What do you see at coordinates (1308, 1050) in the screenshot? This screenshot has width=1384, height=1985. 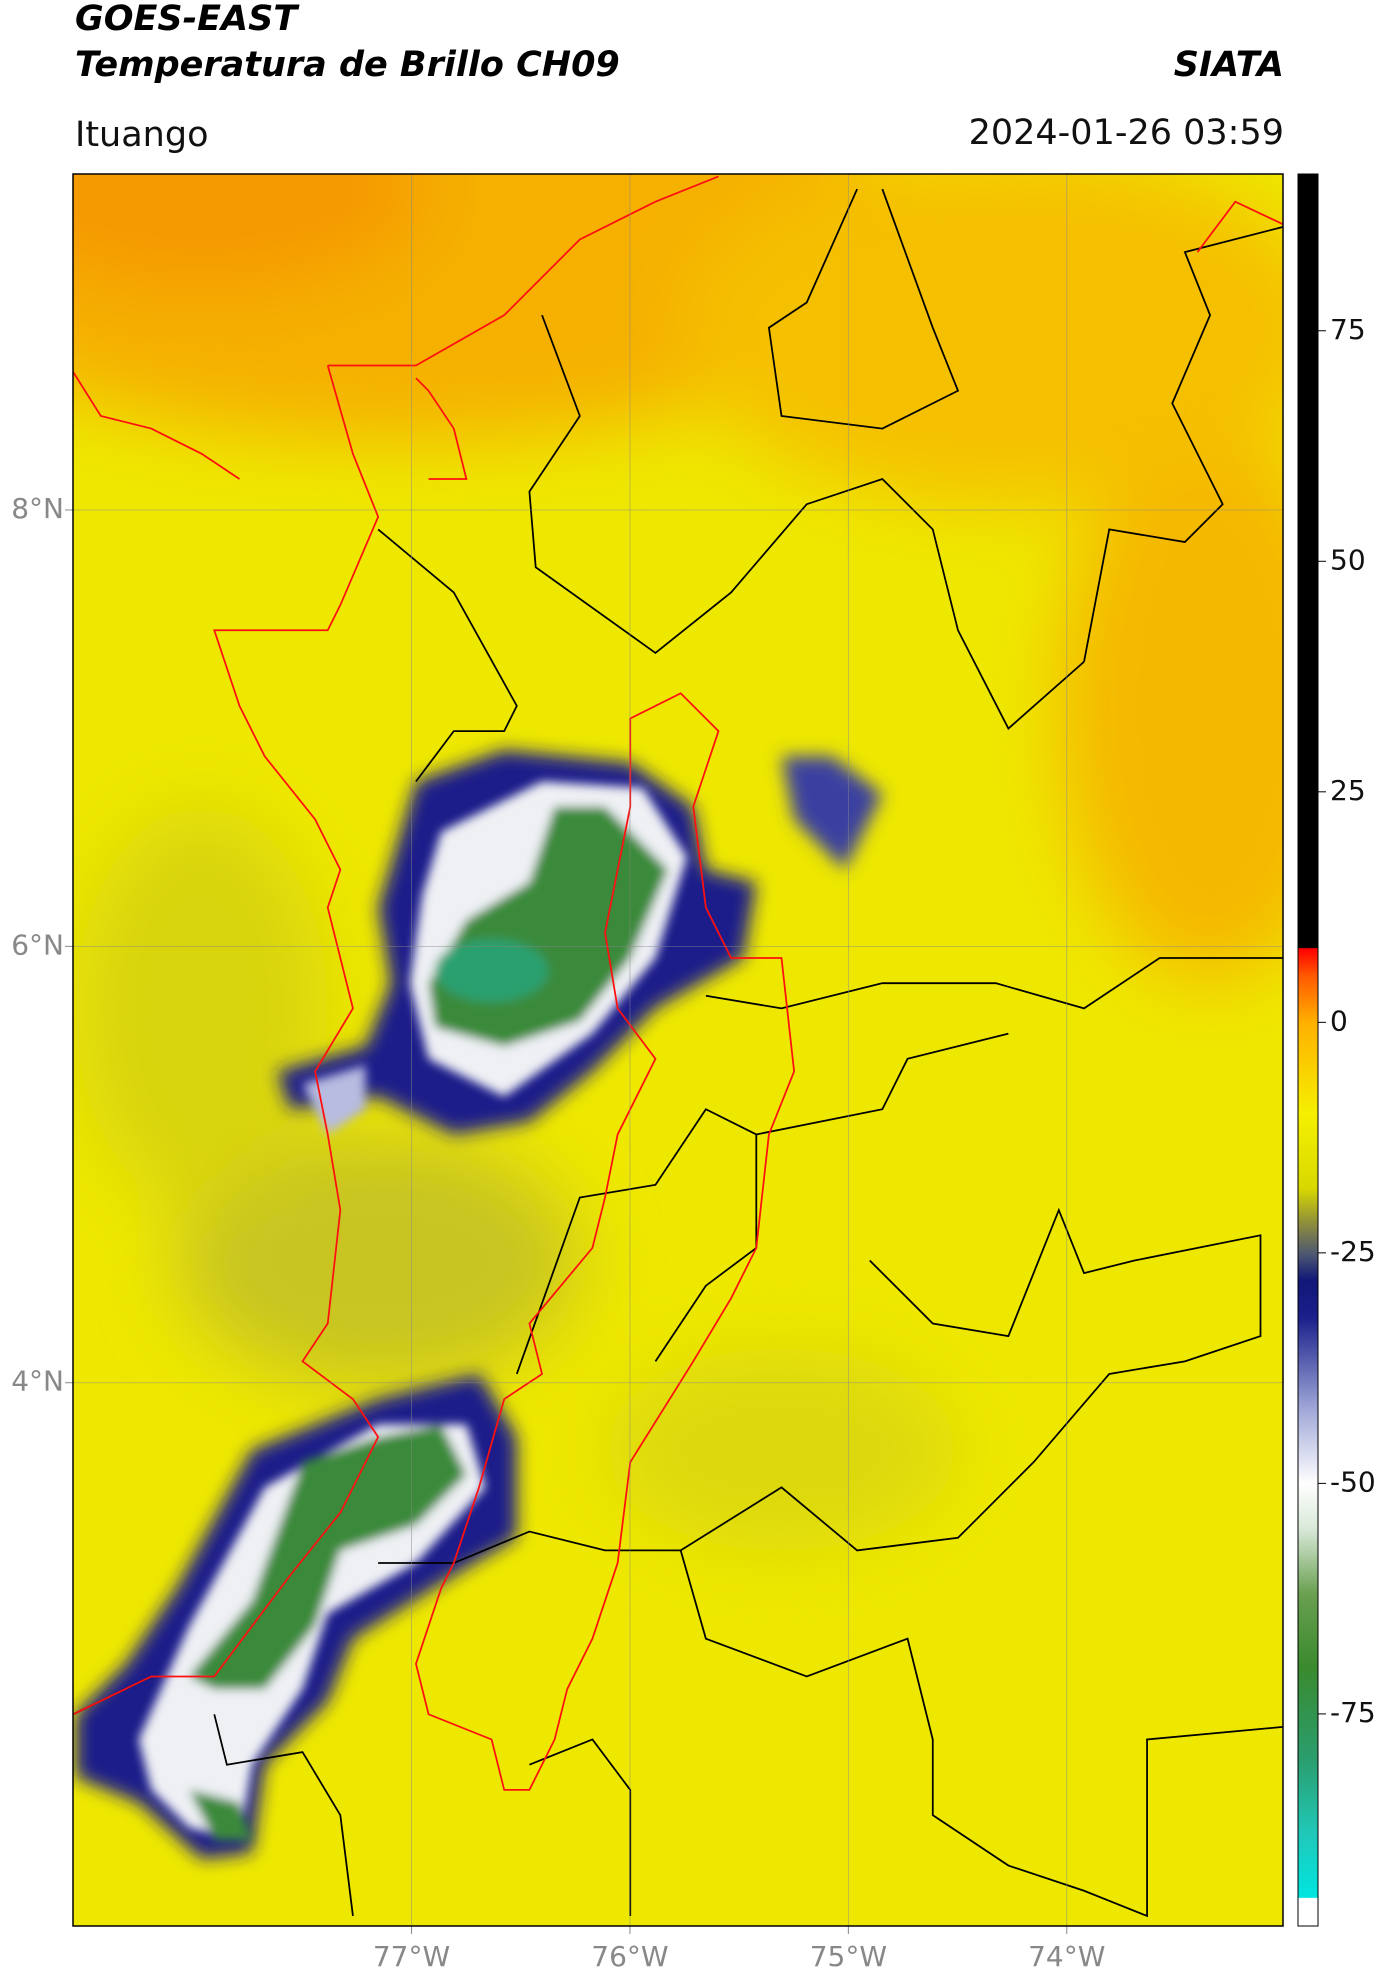 I see `colorbar` at bounding box center [1308, 1050].